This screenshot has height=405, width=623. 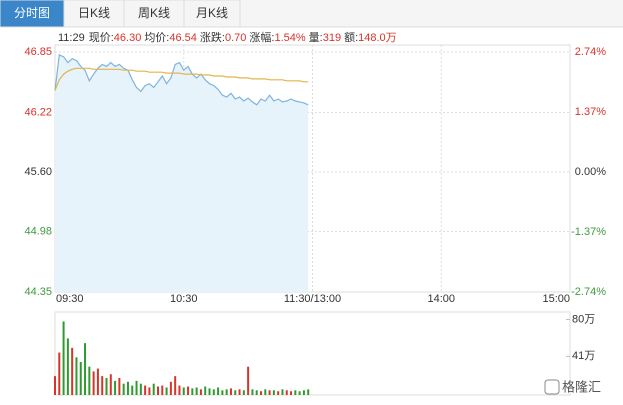 I want to click on tab-label: 周K线, so click(x=154, y=13).